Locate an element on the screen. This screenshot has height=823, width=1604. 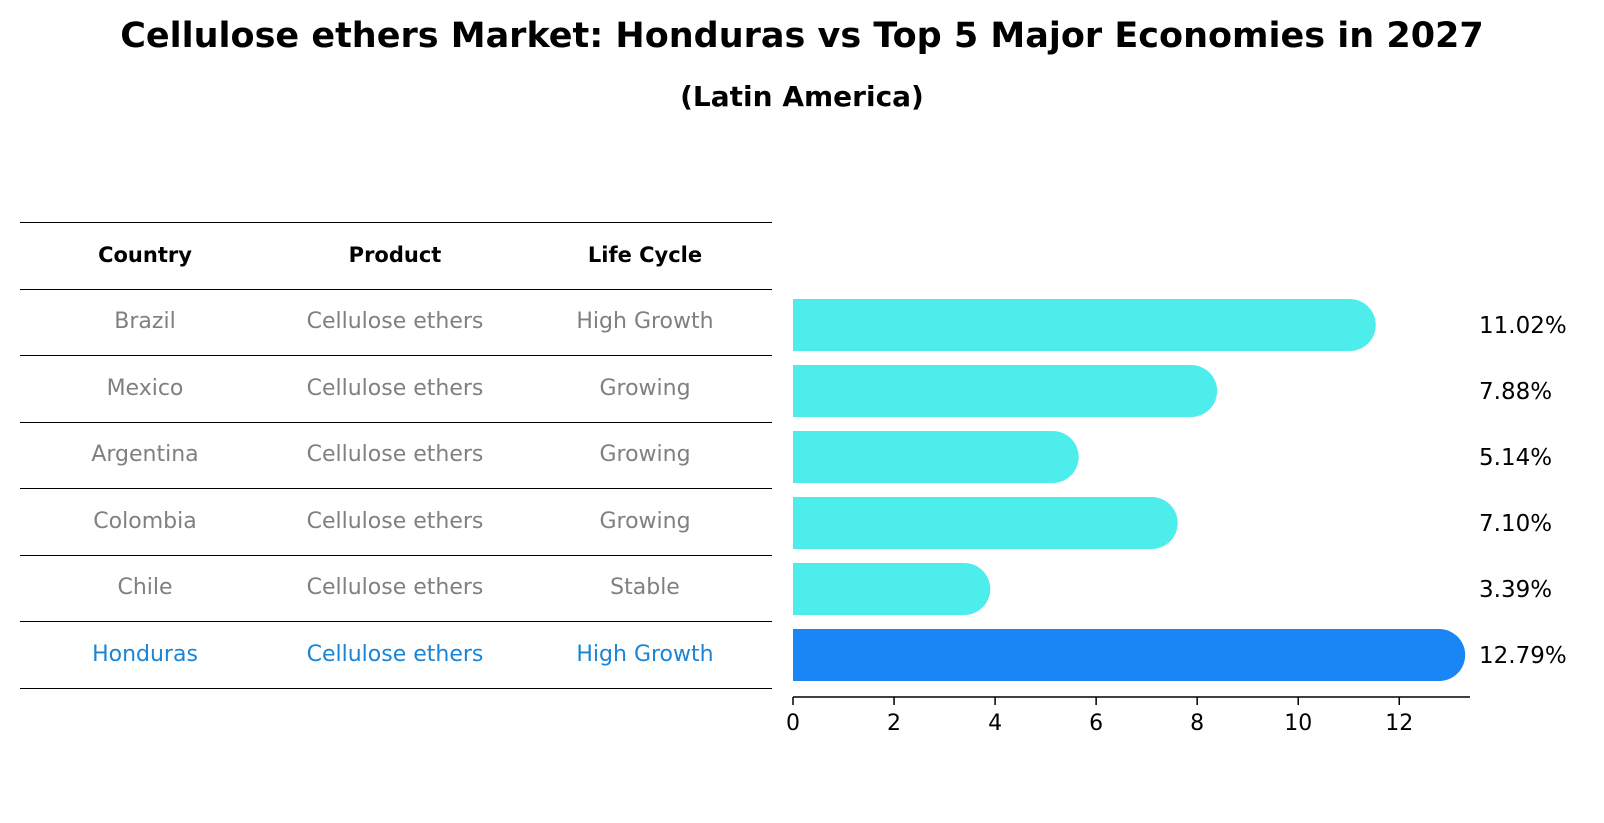
table-row: Argentina Cellulose ethers Growing is located at coordinates (396, 455).